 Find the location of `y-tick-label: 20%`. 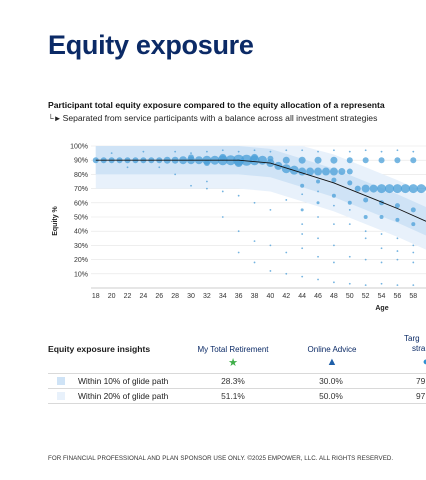

y-tick-label: 20% is located at coordinates (81, 260).